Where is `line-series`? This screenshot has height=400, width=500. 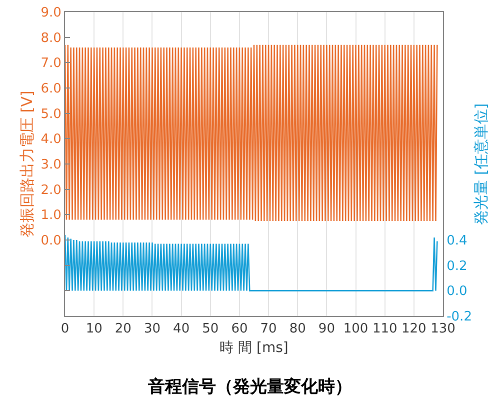 line-series is located at coordinates (251, 263).